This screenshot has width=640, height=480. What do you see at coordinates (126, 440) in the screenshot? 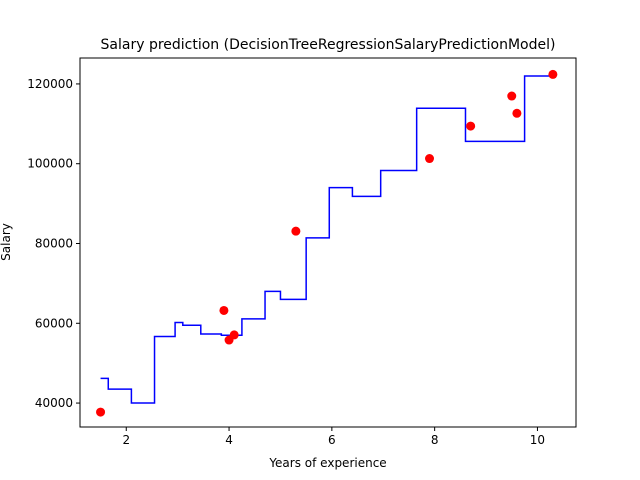
I see `x-tick-label-2: 2` at bounding box center [126, 440].